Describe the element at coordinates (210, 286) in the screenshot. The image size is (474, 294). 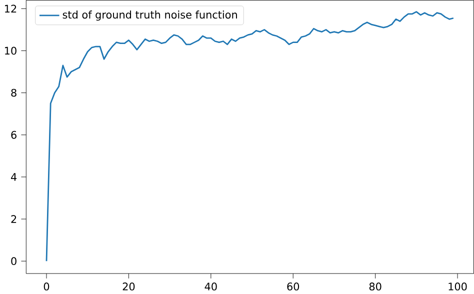
I see `x-tick-label: 40` at that location.